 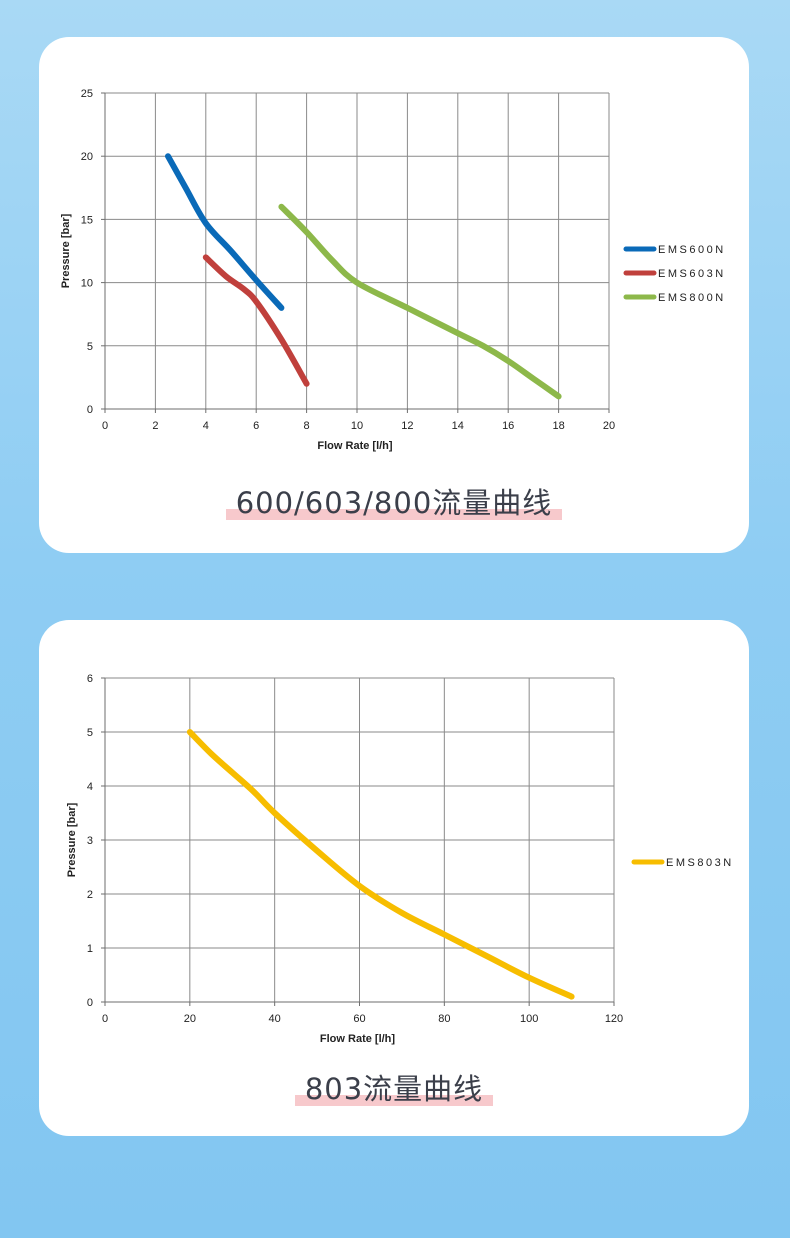 I want to click on x-tick-label: 16, so click(x=508, y=426).